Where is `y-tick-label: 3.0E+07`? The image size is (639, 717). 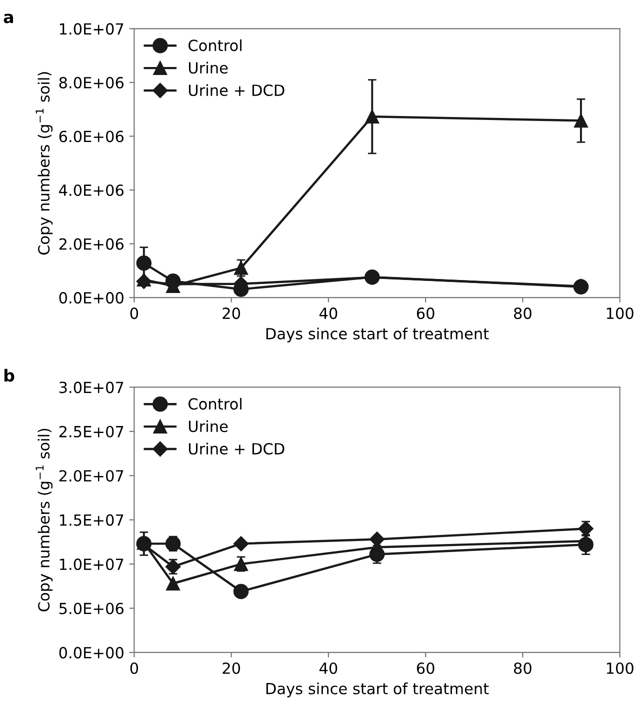
y-tick-label: 3.0E+07 is located at coordinates (91, 388).